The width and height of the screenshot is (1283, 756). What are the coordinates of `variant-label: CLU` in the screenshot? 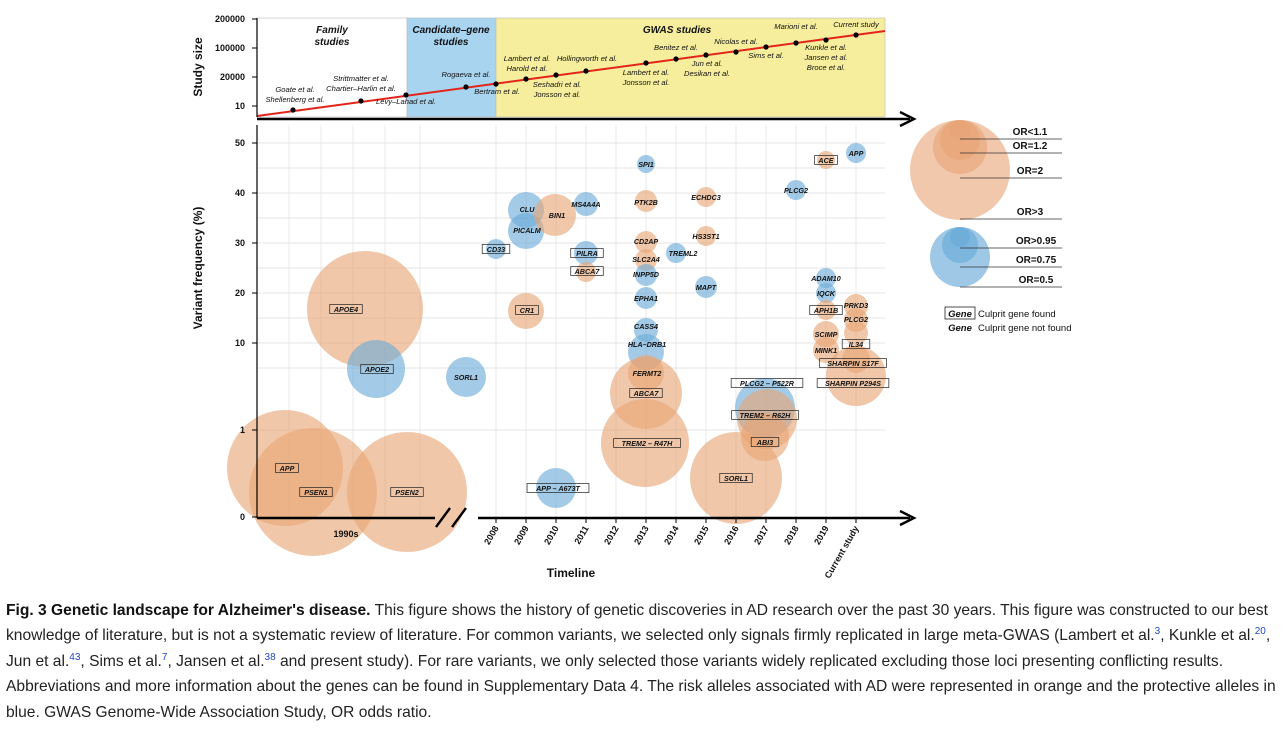 It's located at (528, 209).